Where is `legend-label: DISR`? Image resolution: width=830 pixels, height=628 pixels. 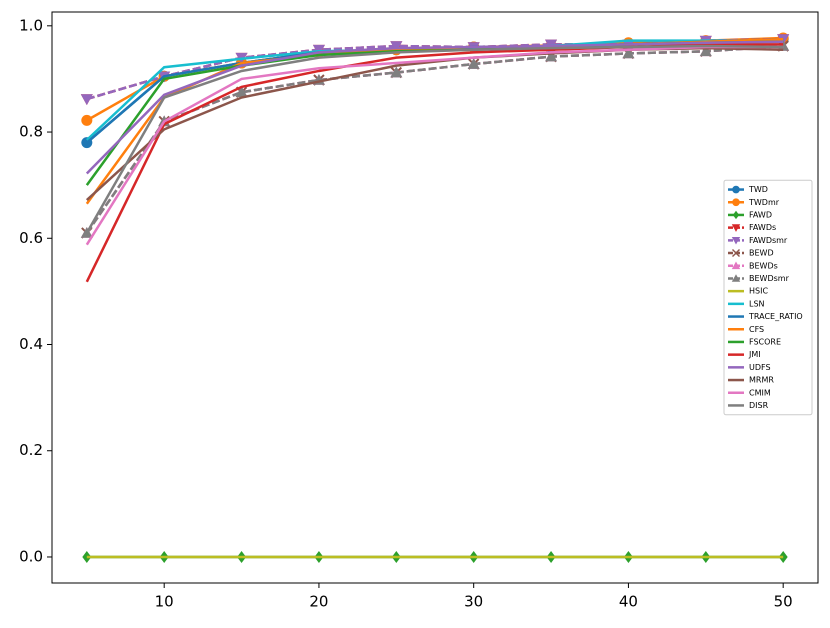 legend-label: DISR is located at coordinates (759, 405).